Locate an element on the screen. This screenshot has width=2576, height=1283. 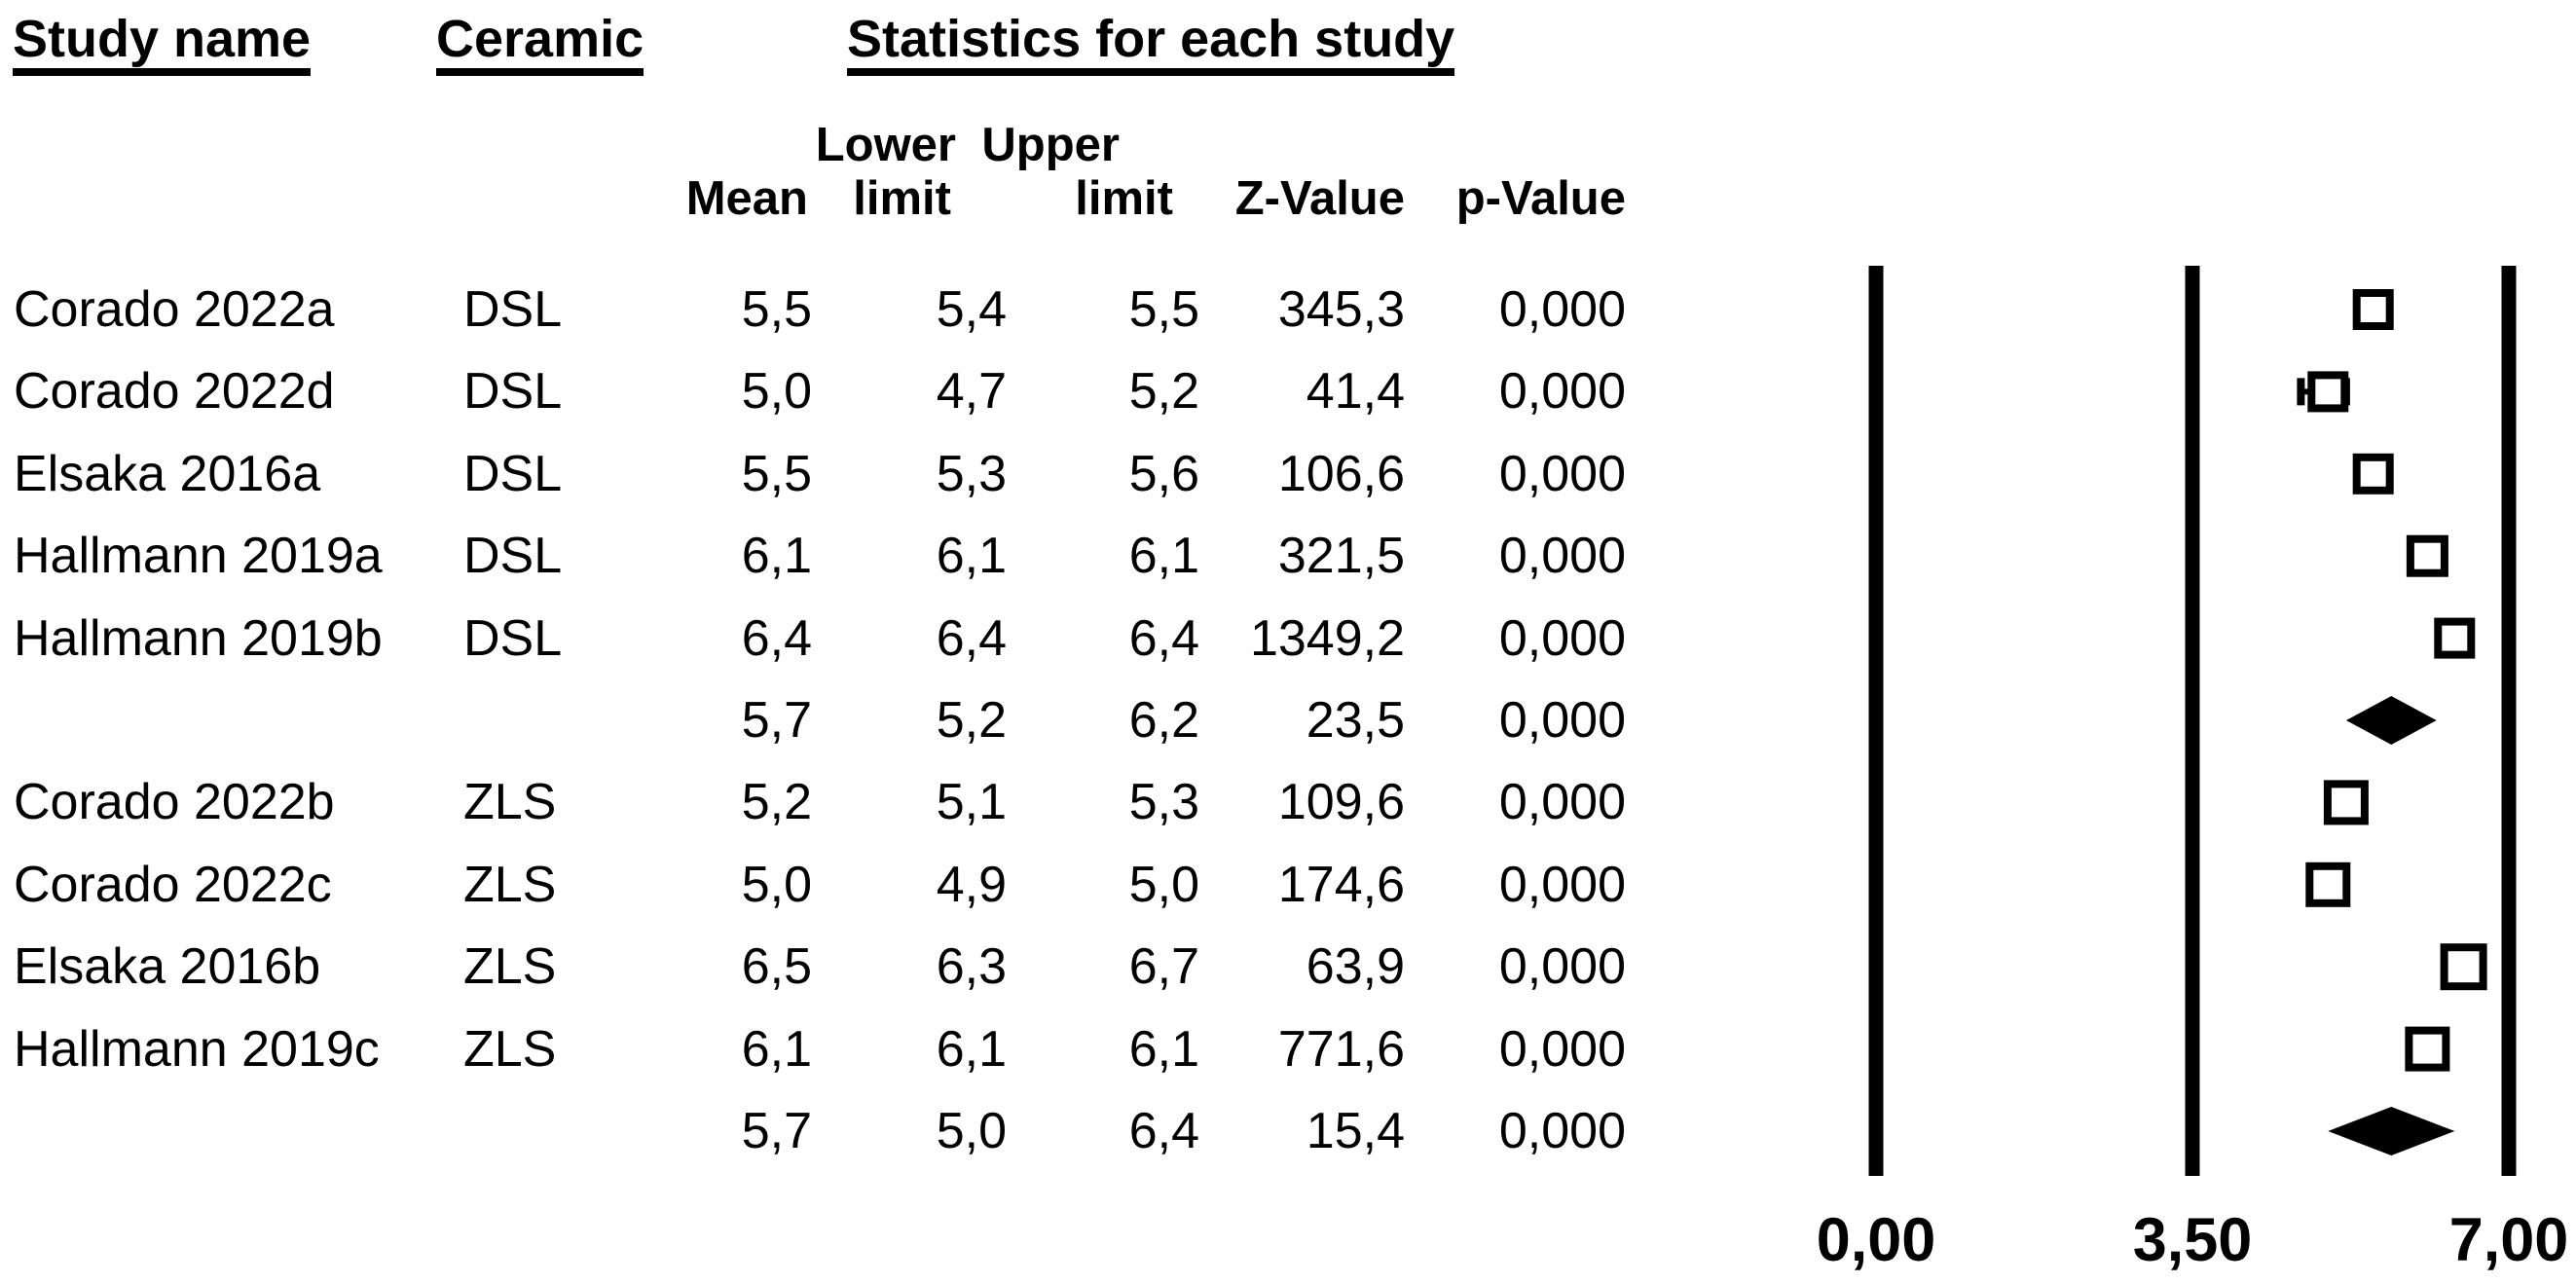
stats-group-header: Statistics for each study is located at coordinates (1151, 44).